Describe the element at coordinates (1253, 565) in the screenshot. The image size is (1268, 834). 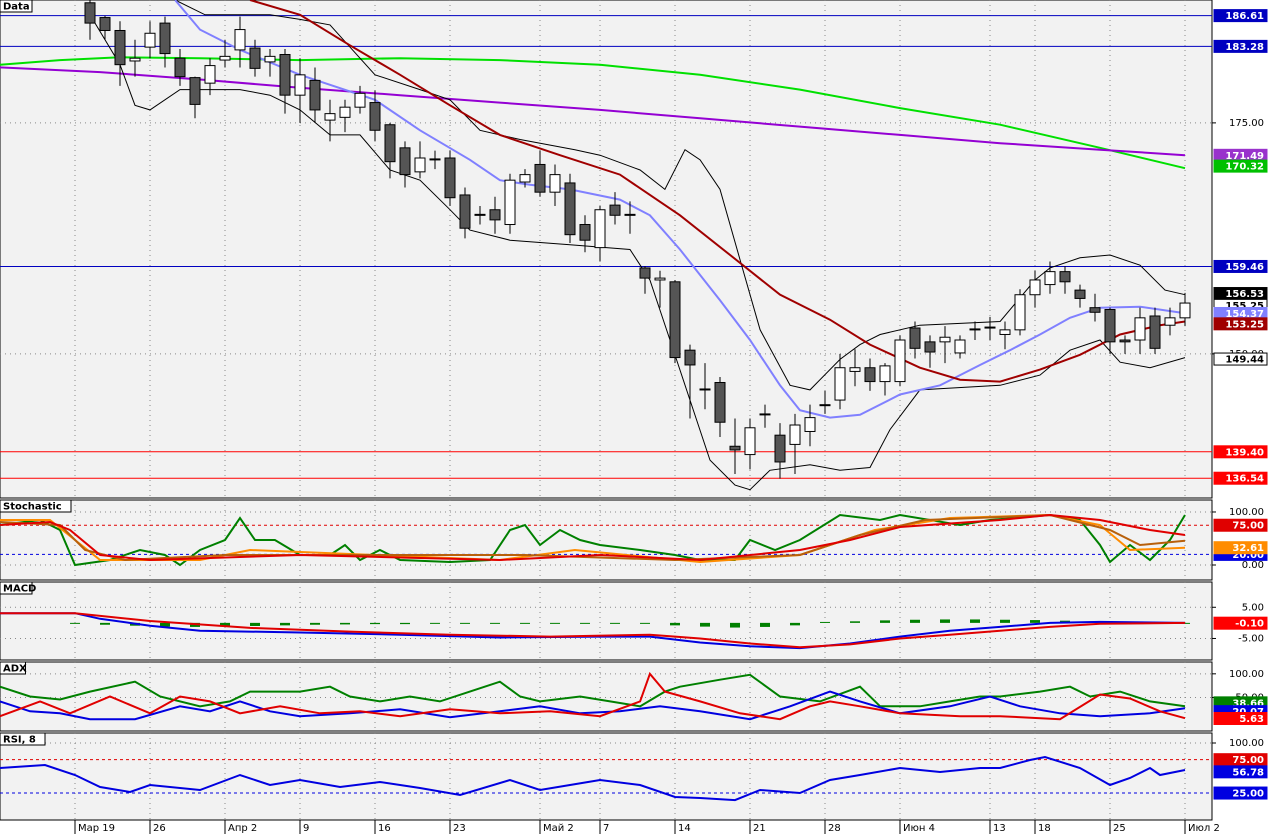
I see `y-tick-label: 0.00` at that location.